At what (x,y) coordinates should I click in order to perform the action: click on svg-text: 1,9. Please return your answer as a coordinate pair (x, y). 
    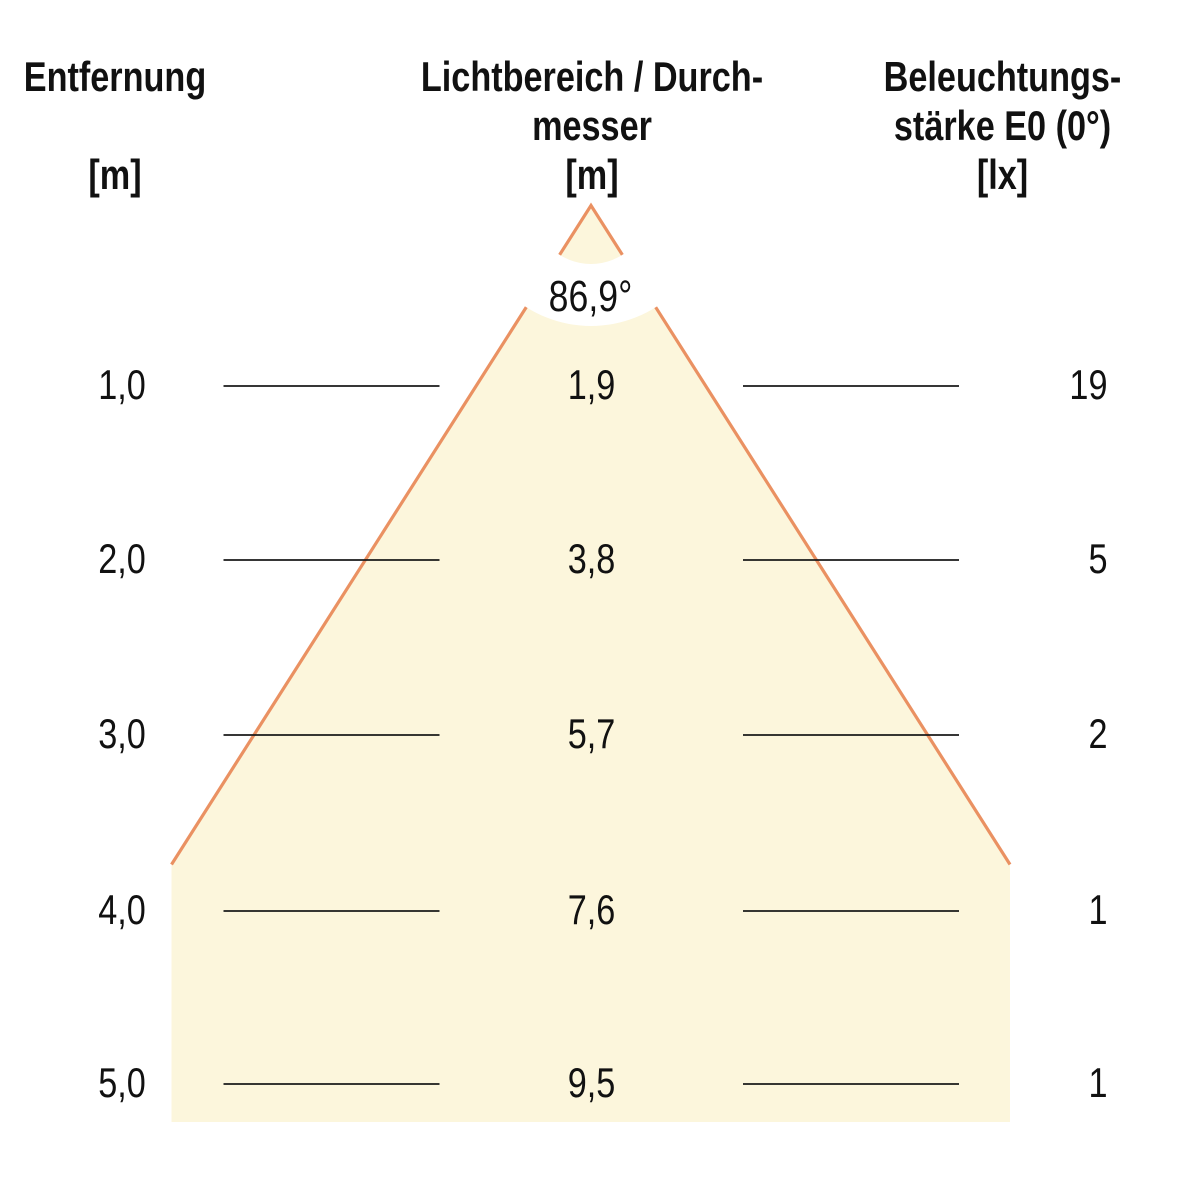
    Looking at the image, I should click on (592, 385).